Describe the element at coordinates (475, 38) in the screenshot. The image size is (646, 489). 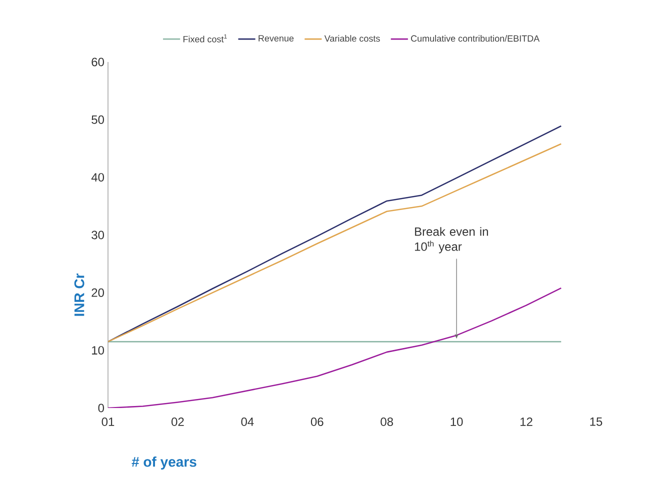
I see `legend-label: Cumulative contribution/EBITDA` at that location.